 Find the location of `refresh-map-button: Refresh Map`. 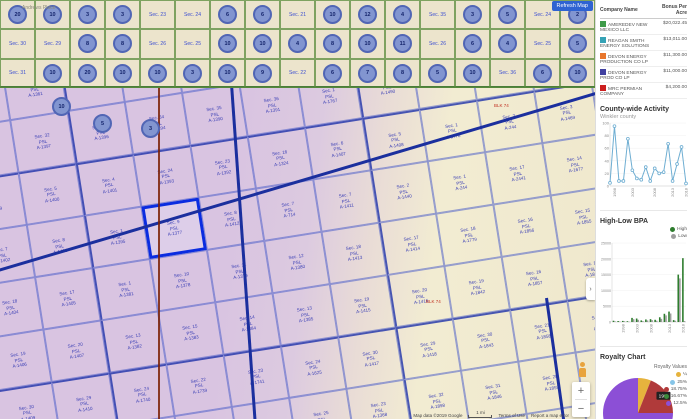

refresh-map-button: Refresh Map is located at coordinates (572, 6).